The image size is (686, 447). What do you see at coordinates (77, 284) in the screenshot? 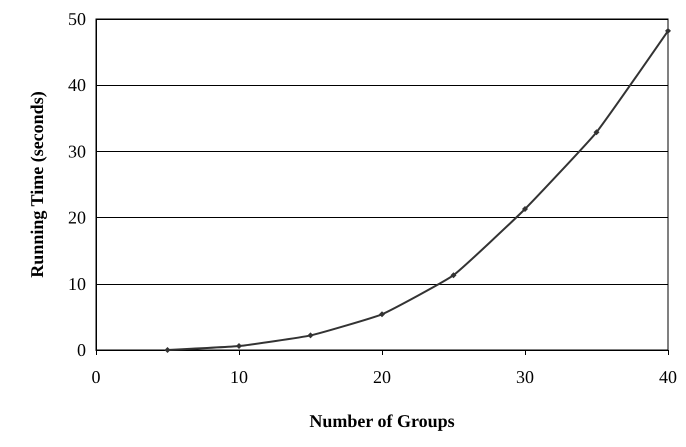
I see `y-tick-label: 10` at bounding box center [77, 284].